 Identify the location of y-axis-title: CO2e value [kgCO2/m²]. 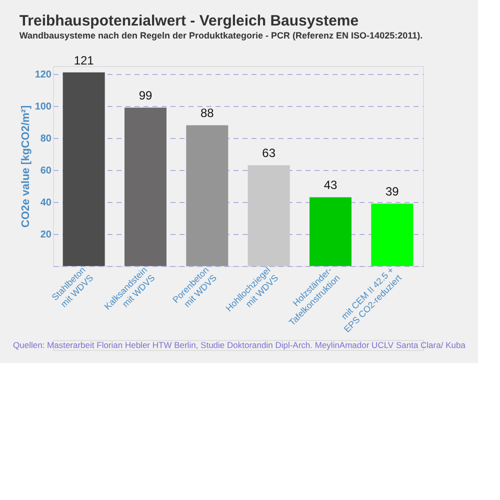
(26, 166).